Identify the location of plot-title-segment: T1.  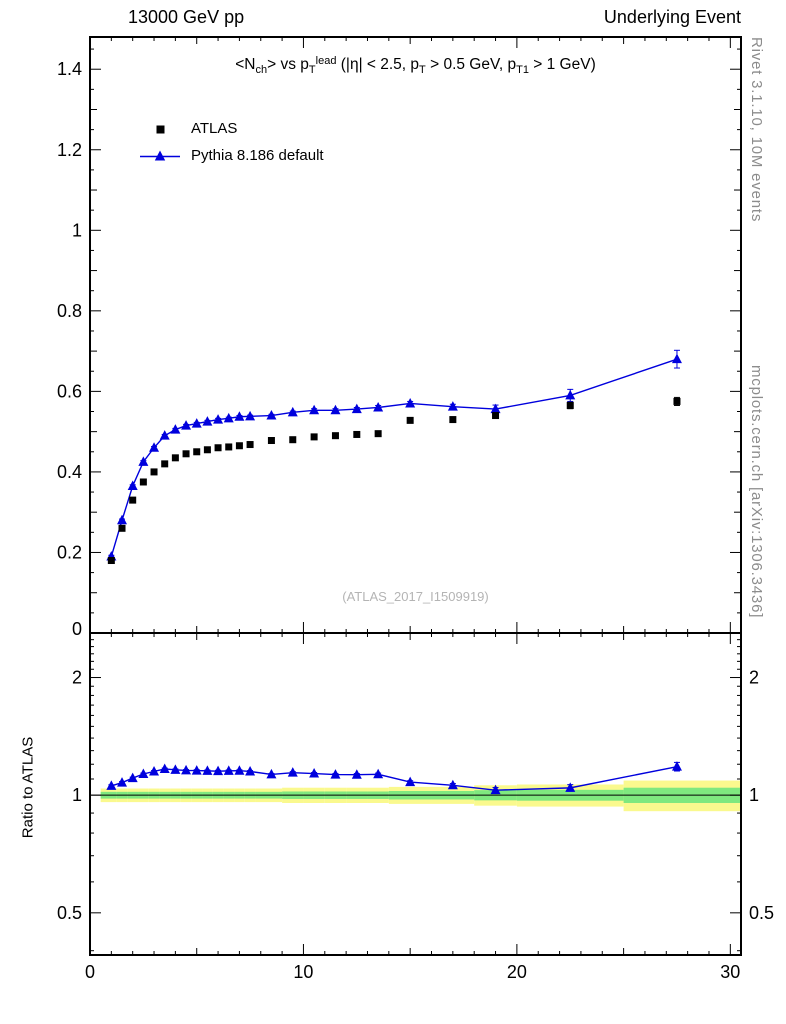
(522, 70).